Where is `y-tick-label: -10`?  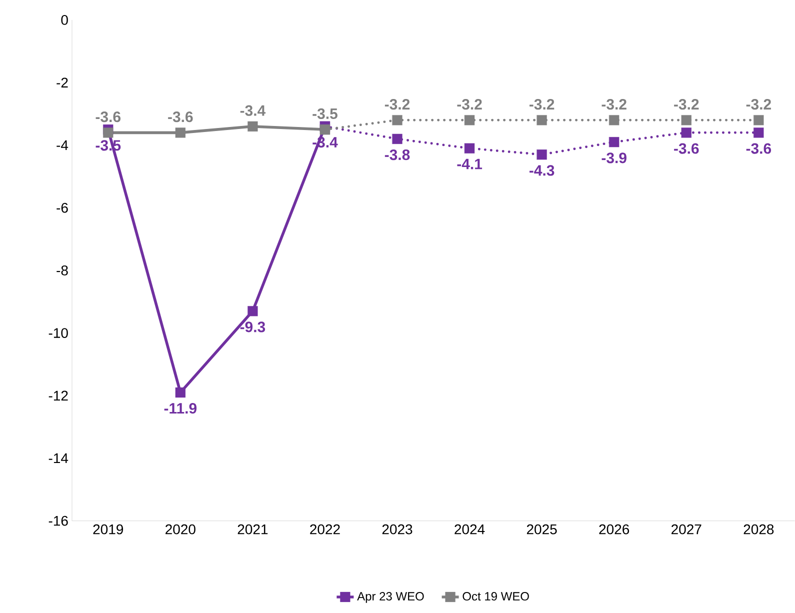 y-tick-label: -10 is located at coordinates (58, 333).